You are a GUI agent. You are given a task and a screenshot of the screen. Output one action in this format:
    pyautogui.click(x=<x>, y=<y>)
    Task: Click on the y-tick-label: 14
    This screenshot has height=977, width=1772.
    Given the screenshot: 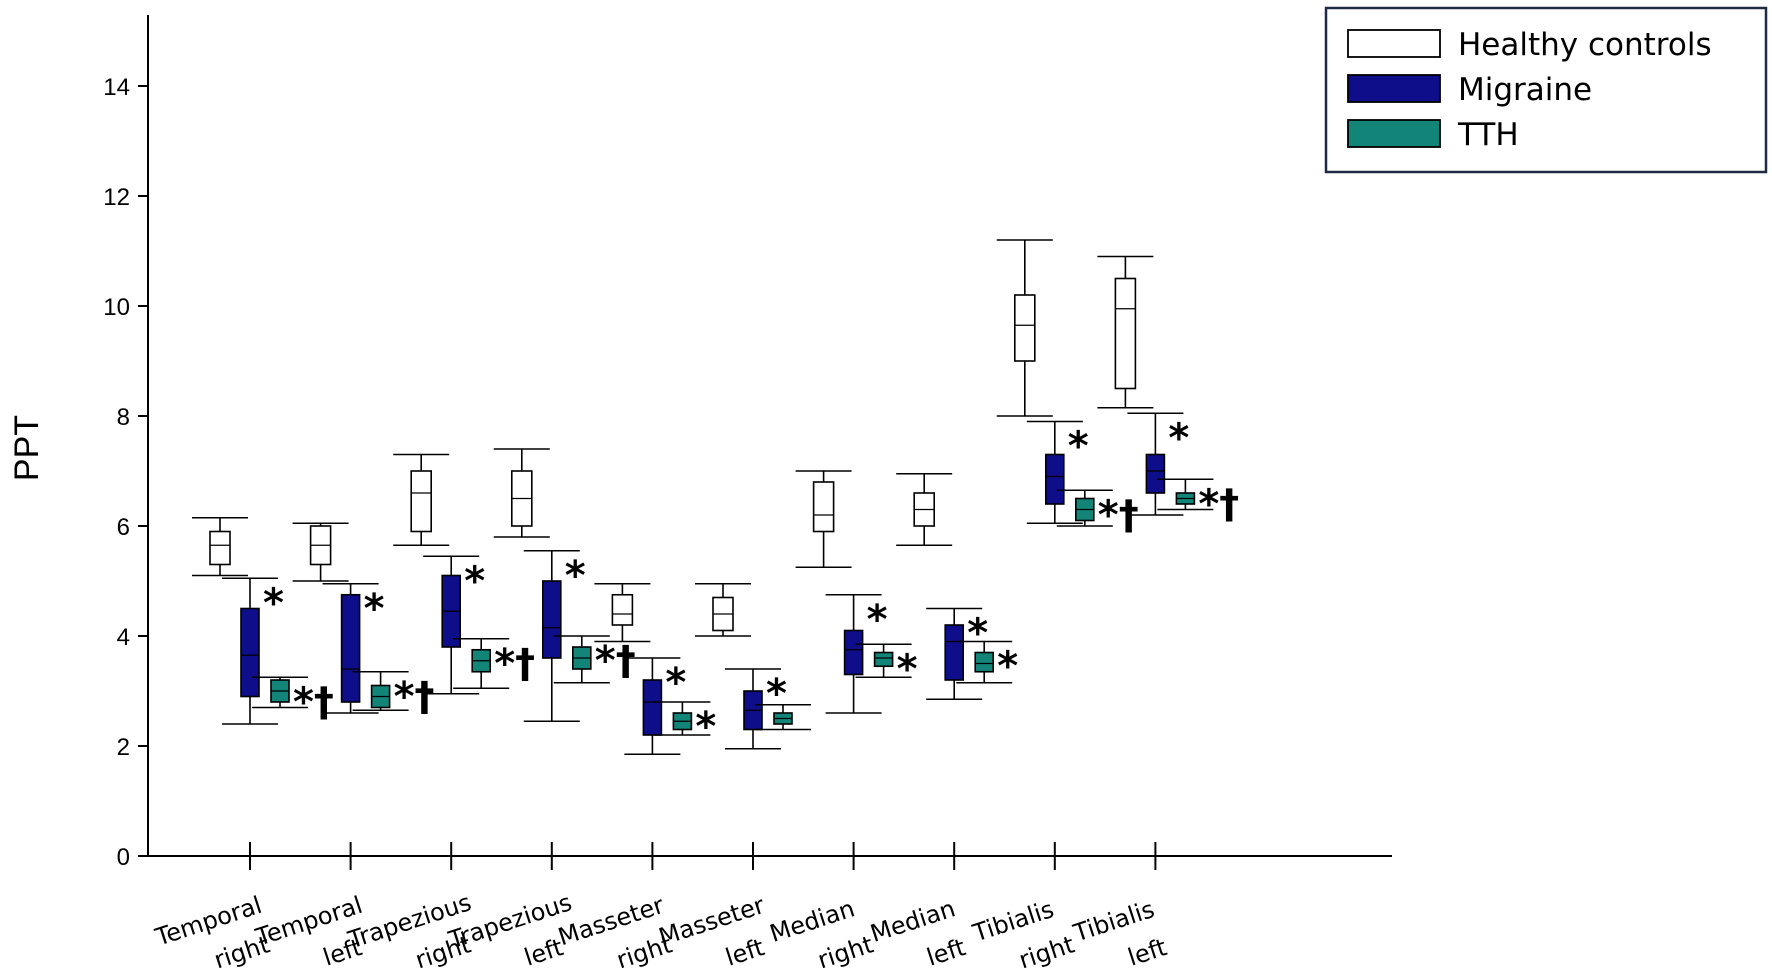 What is the action you would take?
    pyautogui.click(x=116, y=87)
    